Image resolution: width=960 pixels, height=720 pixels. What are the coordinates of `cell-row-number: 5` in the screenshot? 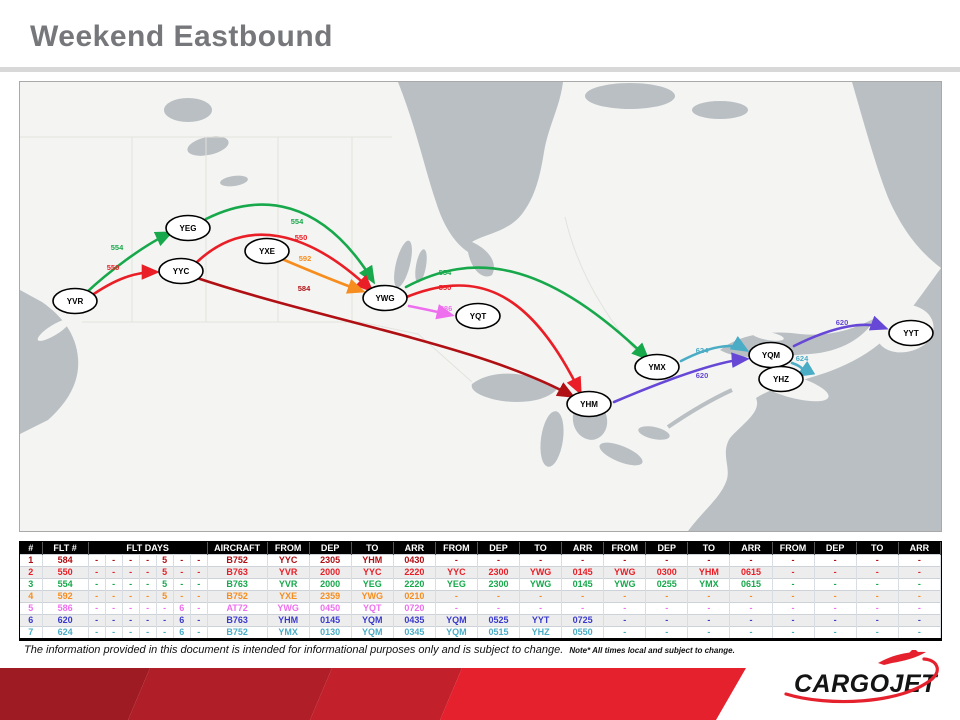 It's located at (31, 608).